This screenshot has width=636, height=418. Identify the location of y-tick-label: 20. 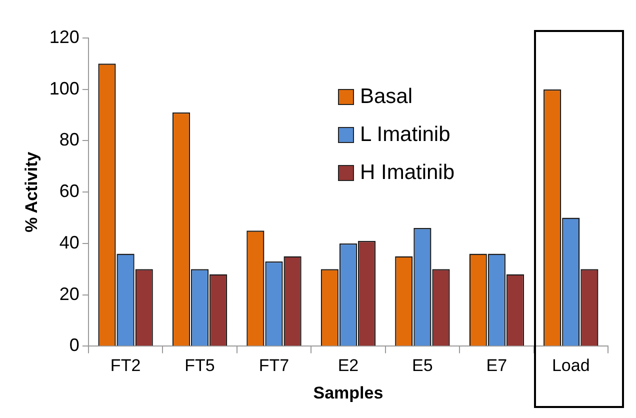
(69, 294).